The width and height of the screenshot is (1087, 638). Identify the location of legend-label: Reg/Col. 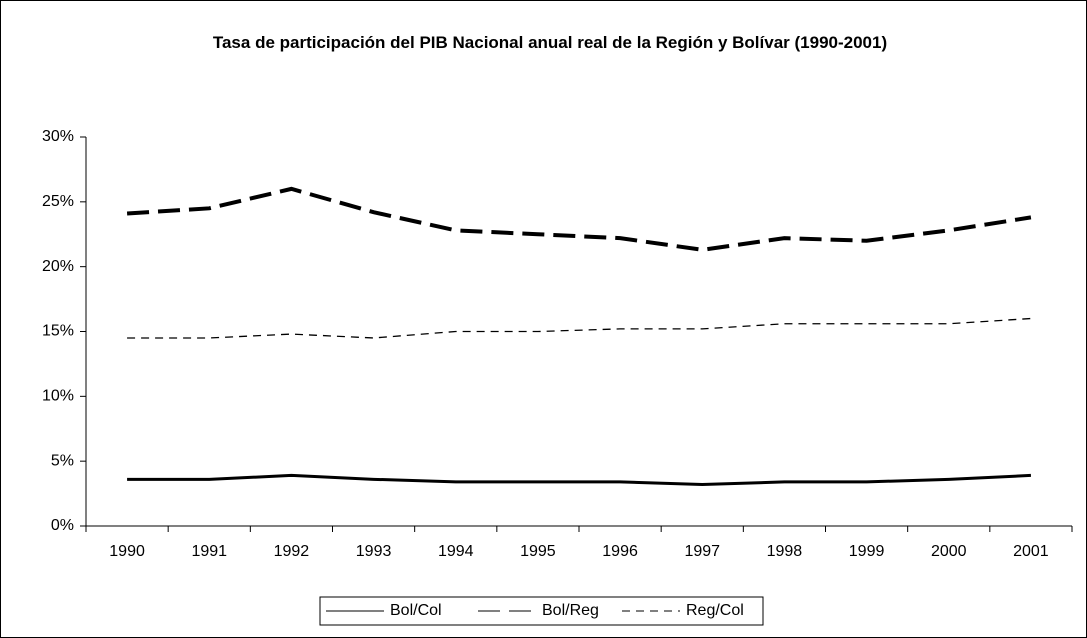
(715, 610).